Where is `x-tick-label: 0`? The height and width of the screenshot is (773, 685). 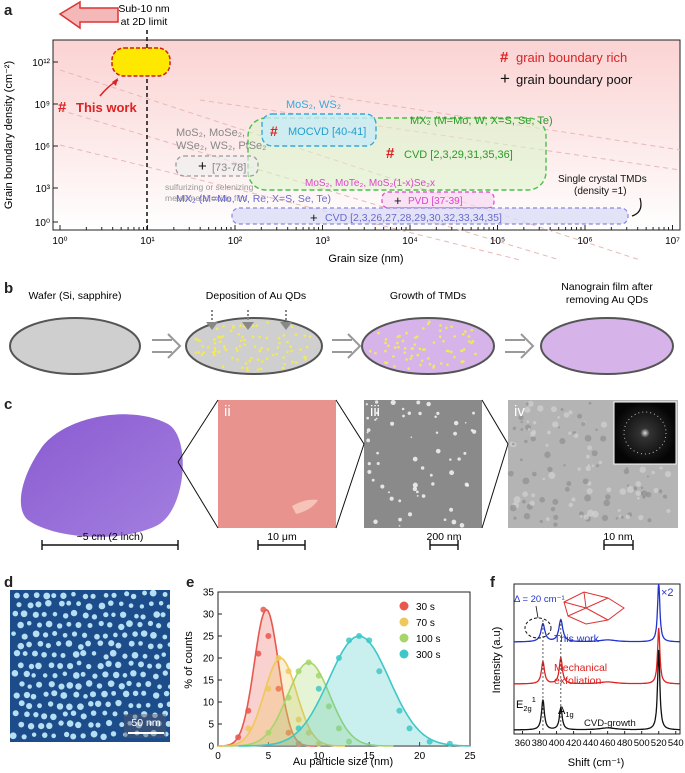
x-tick-label: 0 is located at coordinates (218, 756).